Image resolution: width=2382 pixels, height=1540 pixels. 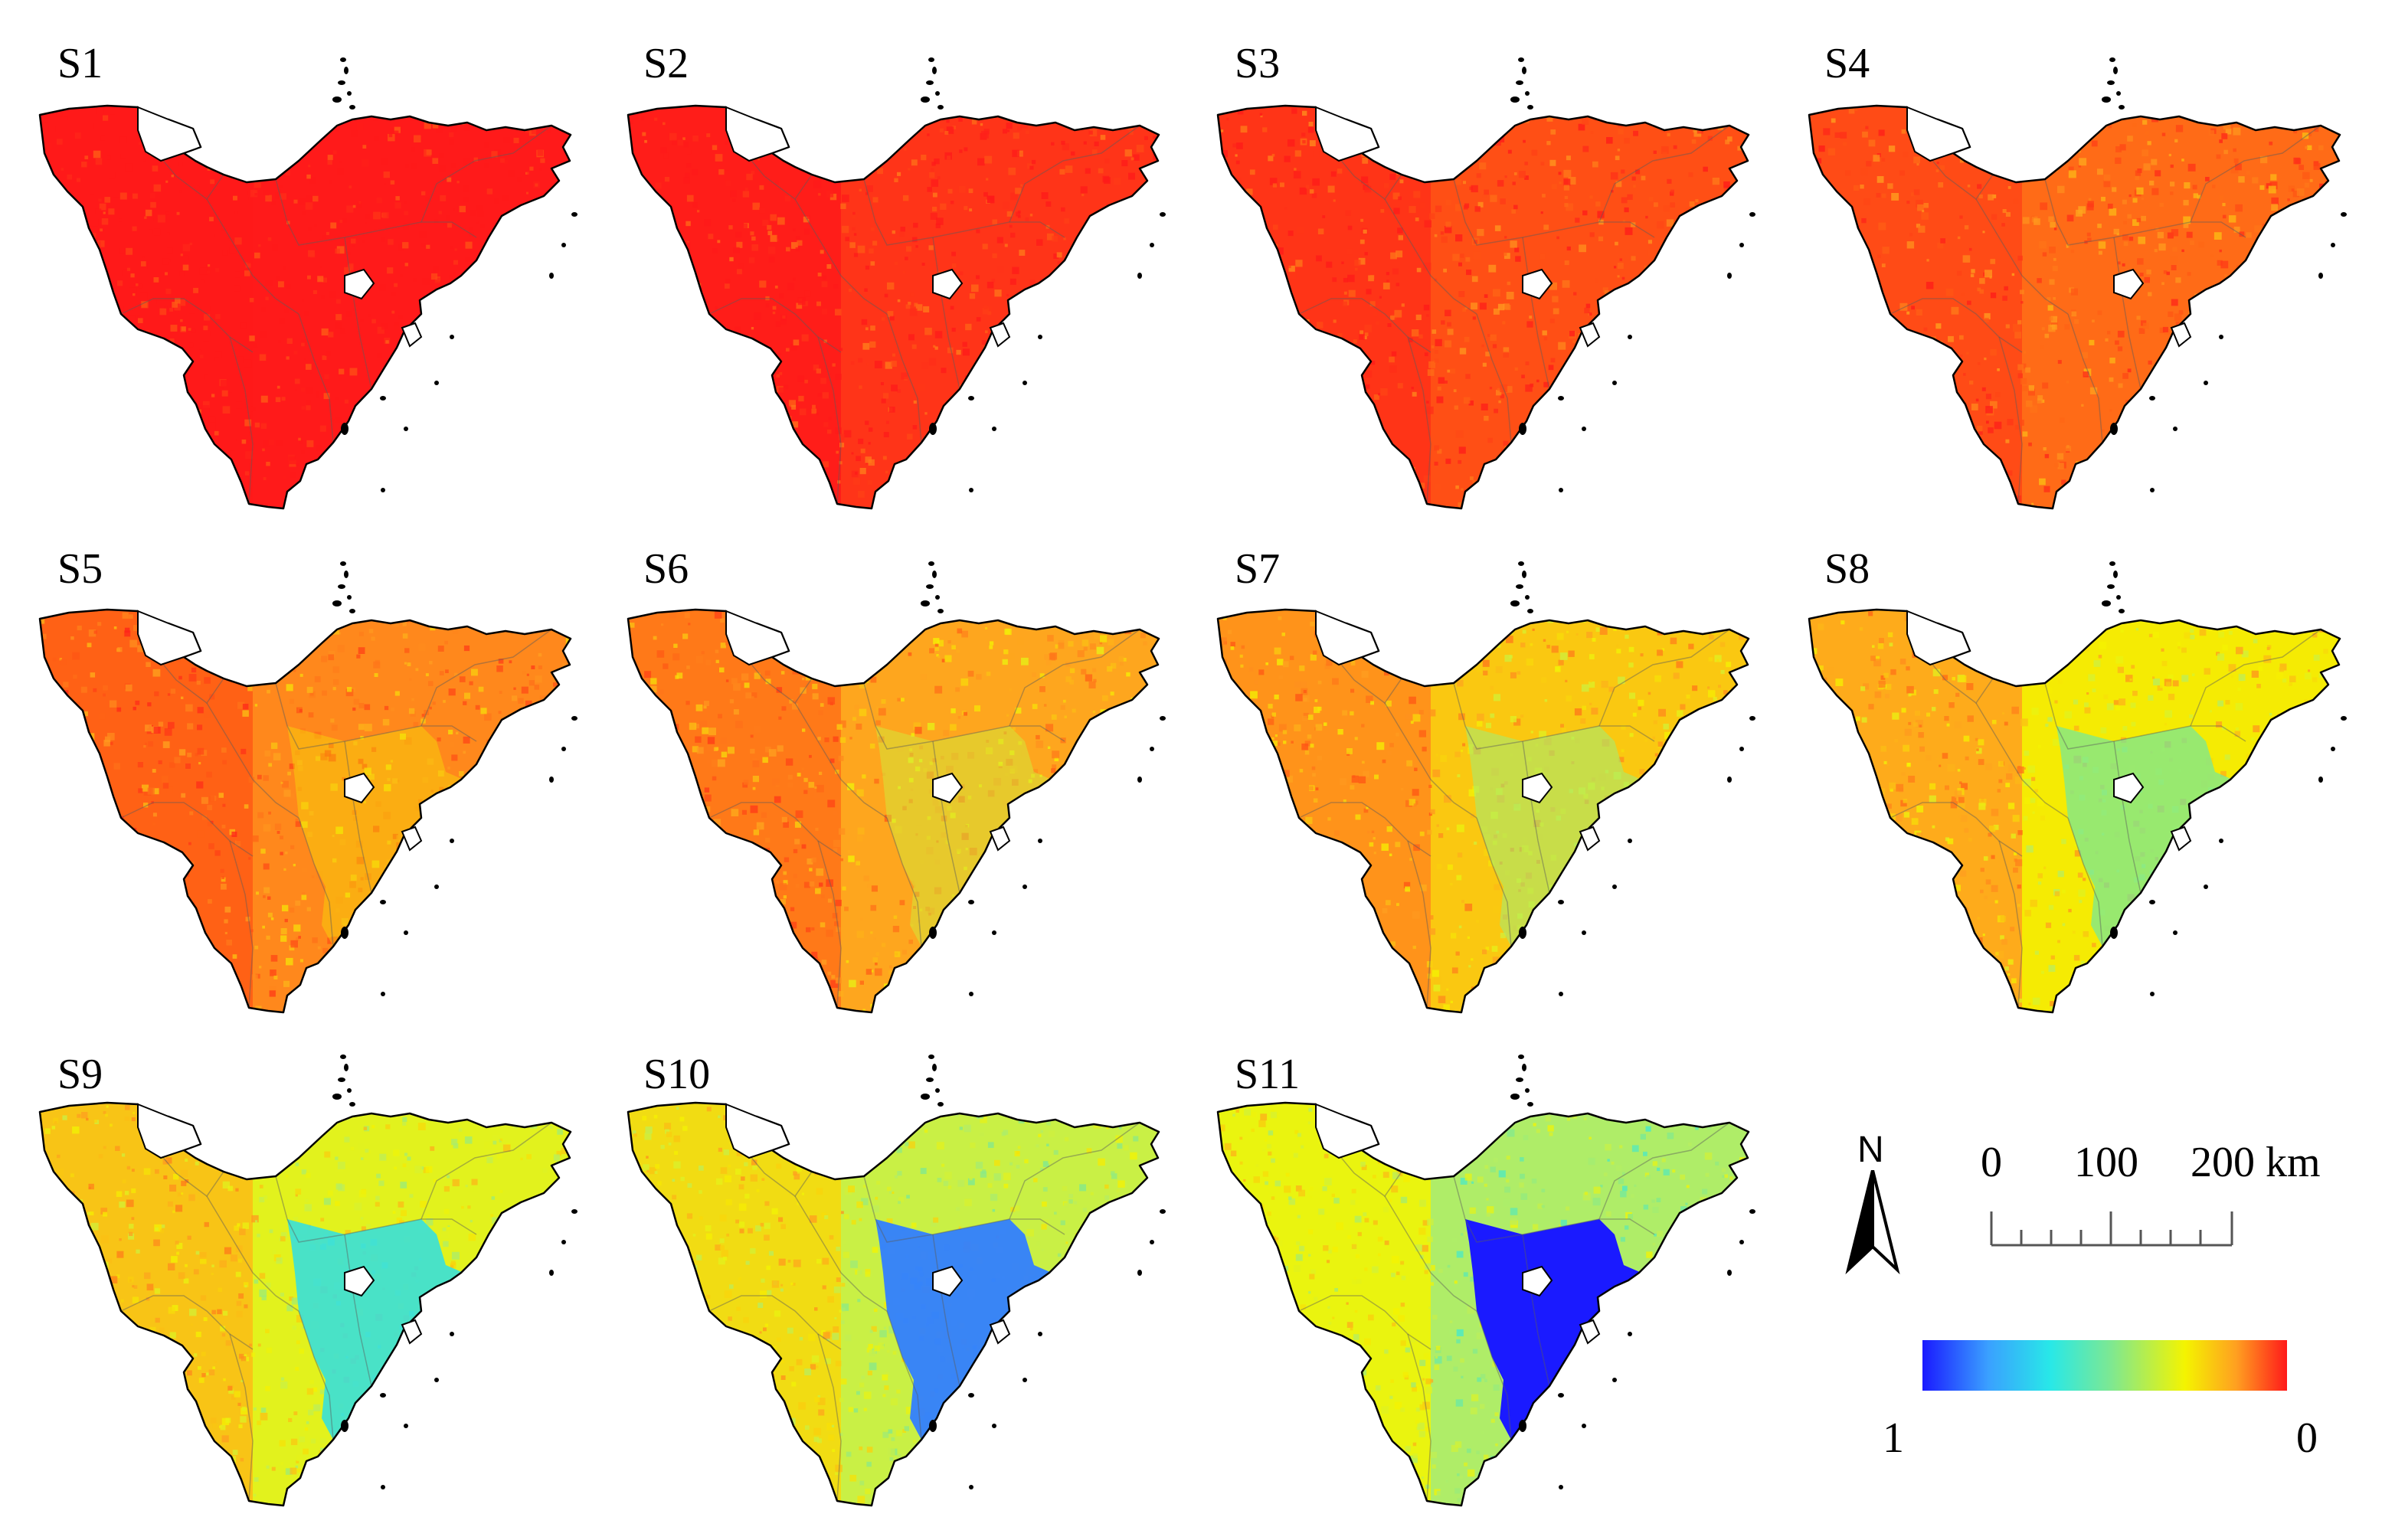 I want to click on colorbar, so click(x=2104, y=1365).